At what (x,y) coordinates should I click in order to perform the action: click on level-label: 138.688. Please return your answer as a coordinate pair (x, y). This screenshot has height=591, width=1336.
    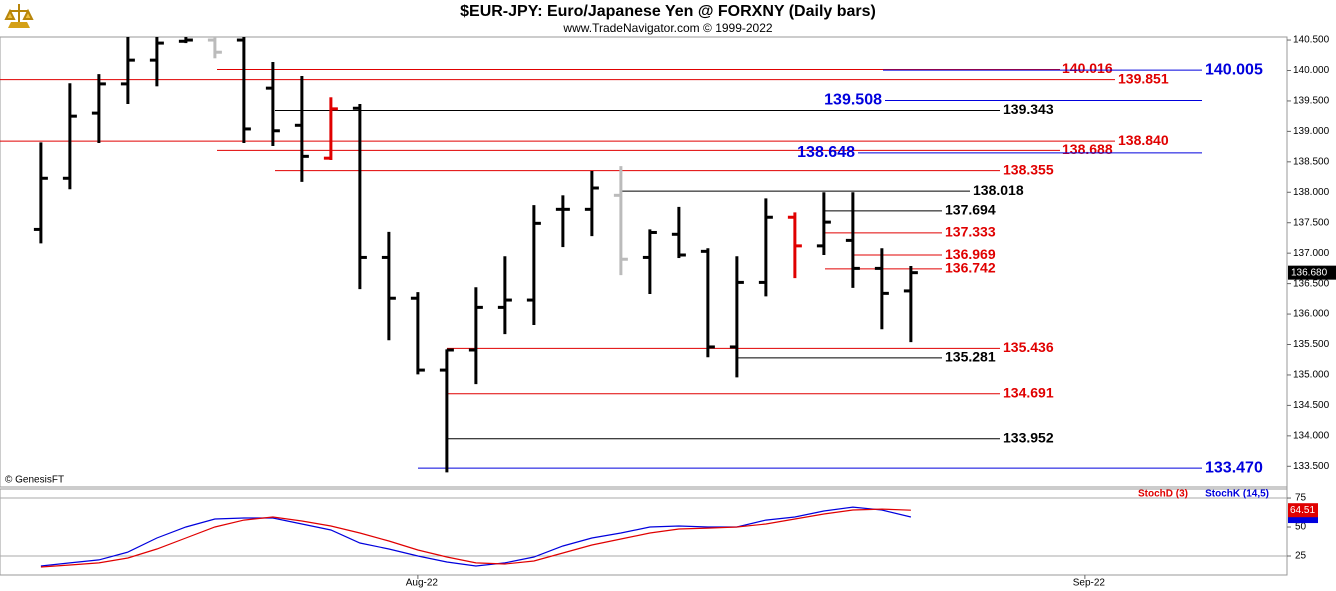
    Looking at the image, I should click on (1087, 149).